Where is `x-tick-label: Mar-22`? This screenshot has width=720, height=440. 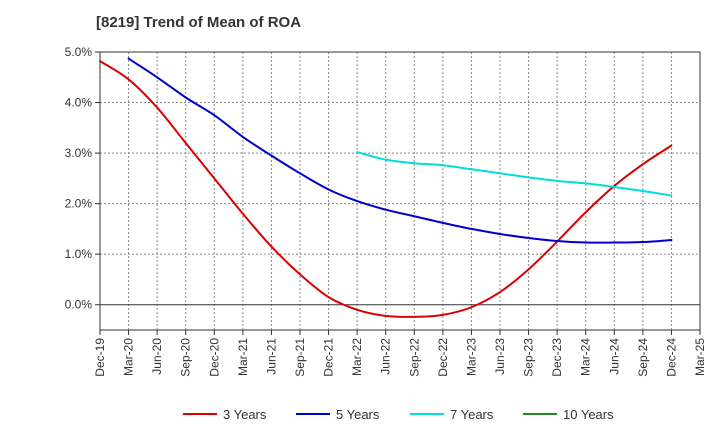 x-tick-label: Mar-22 is located at coordinates (357, 357).